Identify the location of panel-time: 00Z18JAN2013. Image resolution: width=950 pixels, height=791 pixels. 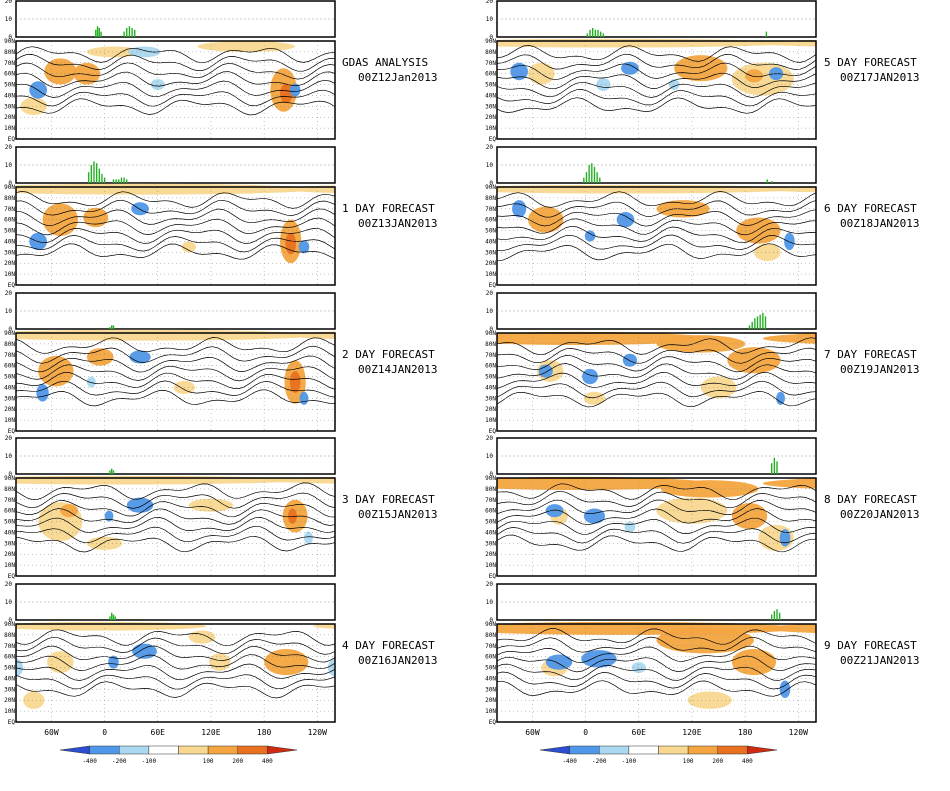
(879, 223).